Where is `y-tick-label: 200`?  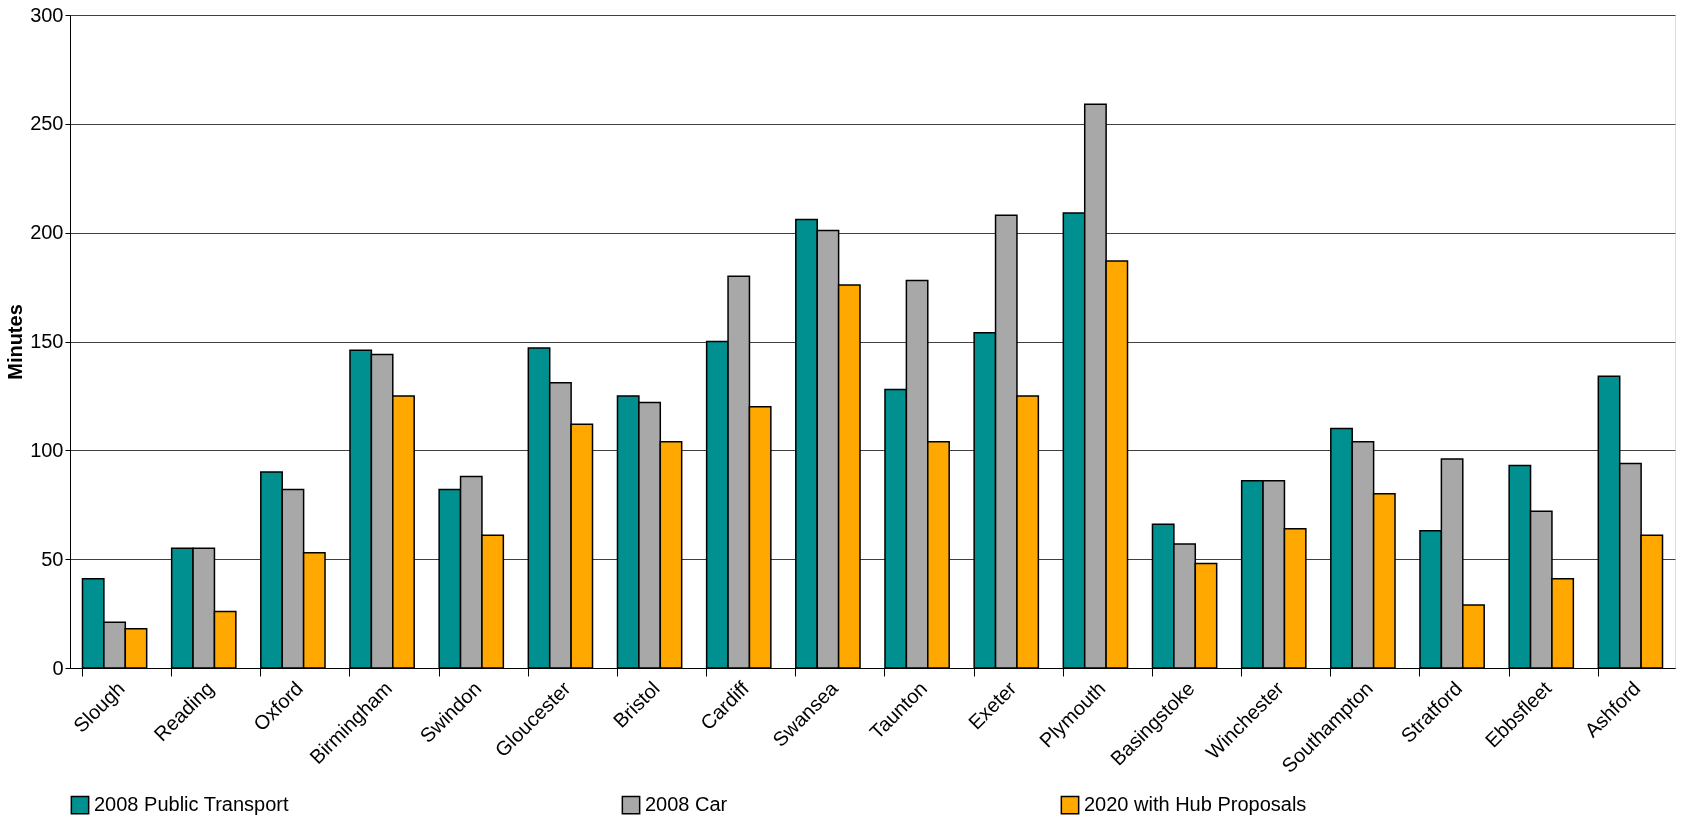
y-tick-label: 200 is located at coordinates (47, 232).